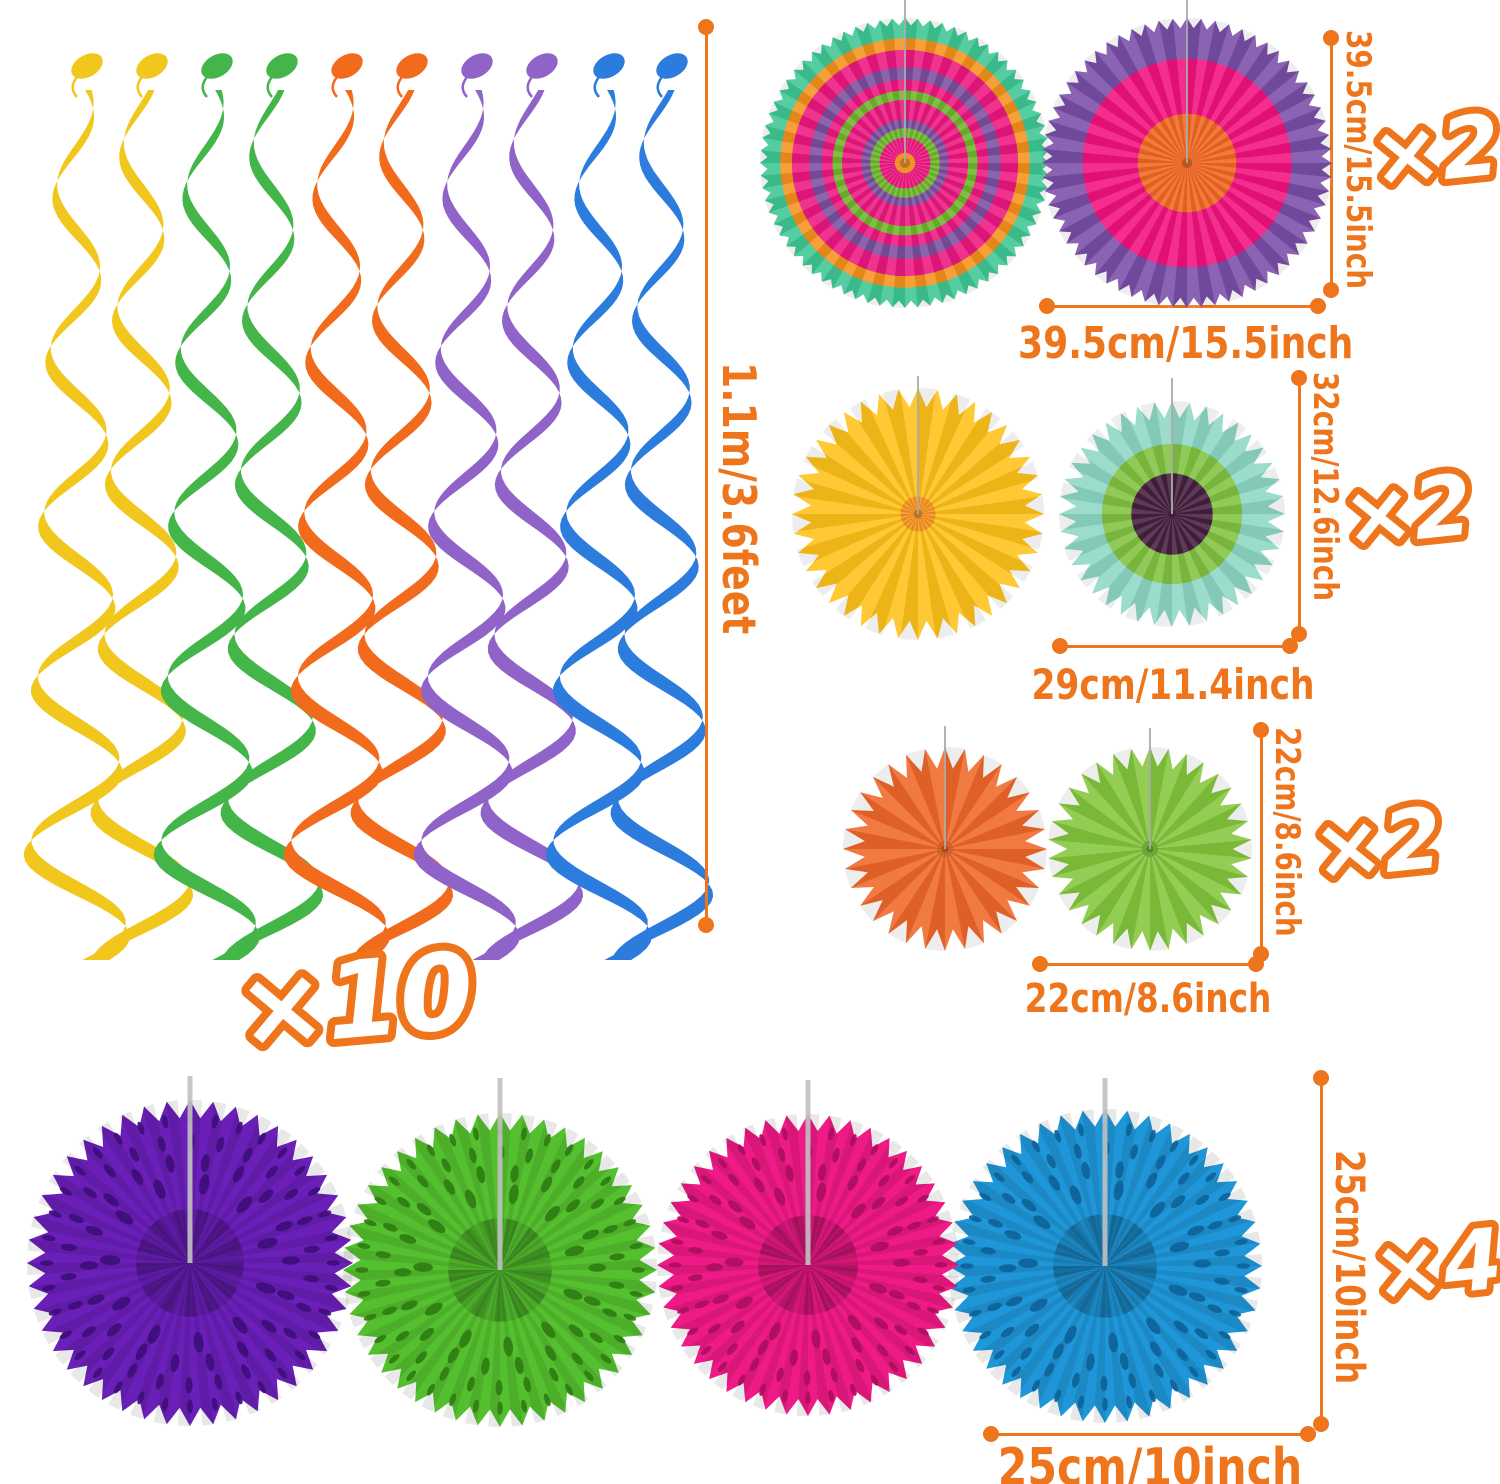 Image resolution: width=1500 pixels, height=1484 pixels. Describe the element at coordinates (1433, 151) in the screenshot. I see `large-fan-count-text: ×2` at that location.